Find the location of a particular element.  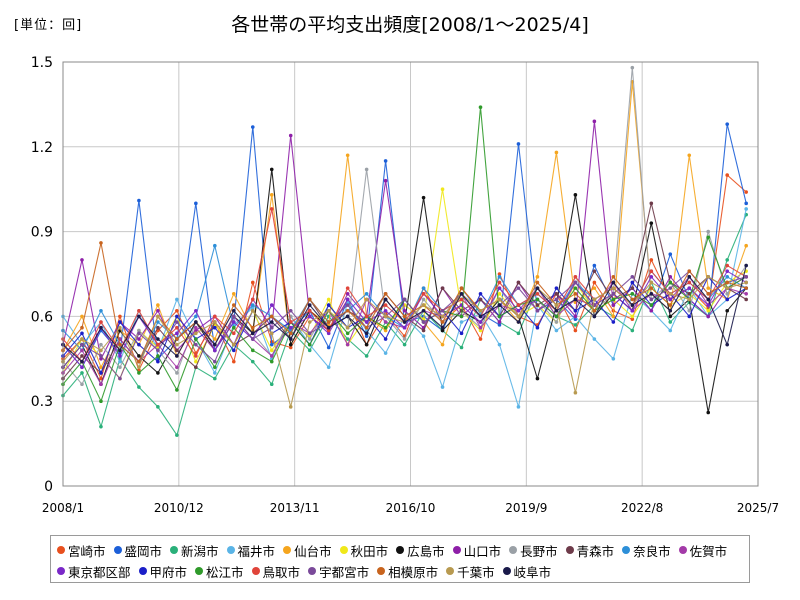

legend-label: 長野市 is located at coordinates (539, 551).